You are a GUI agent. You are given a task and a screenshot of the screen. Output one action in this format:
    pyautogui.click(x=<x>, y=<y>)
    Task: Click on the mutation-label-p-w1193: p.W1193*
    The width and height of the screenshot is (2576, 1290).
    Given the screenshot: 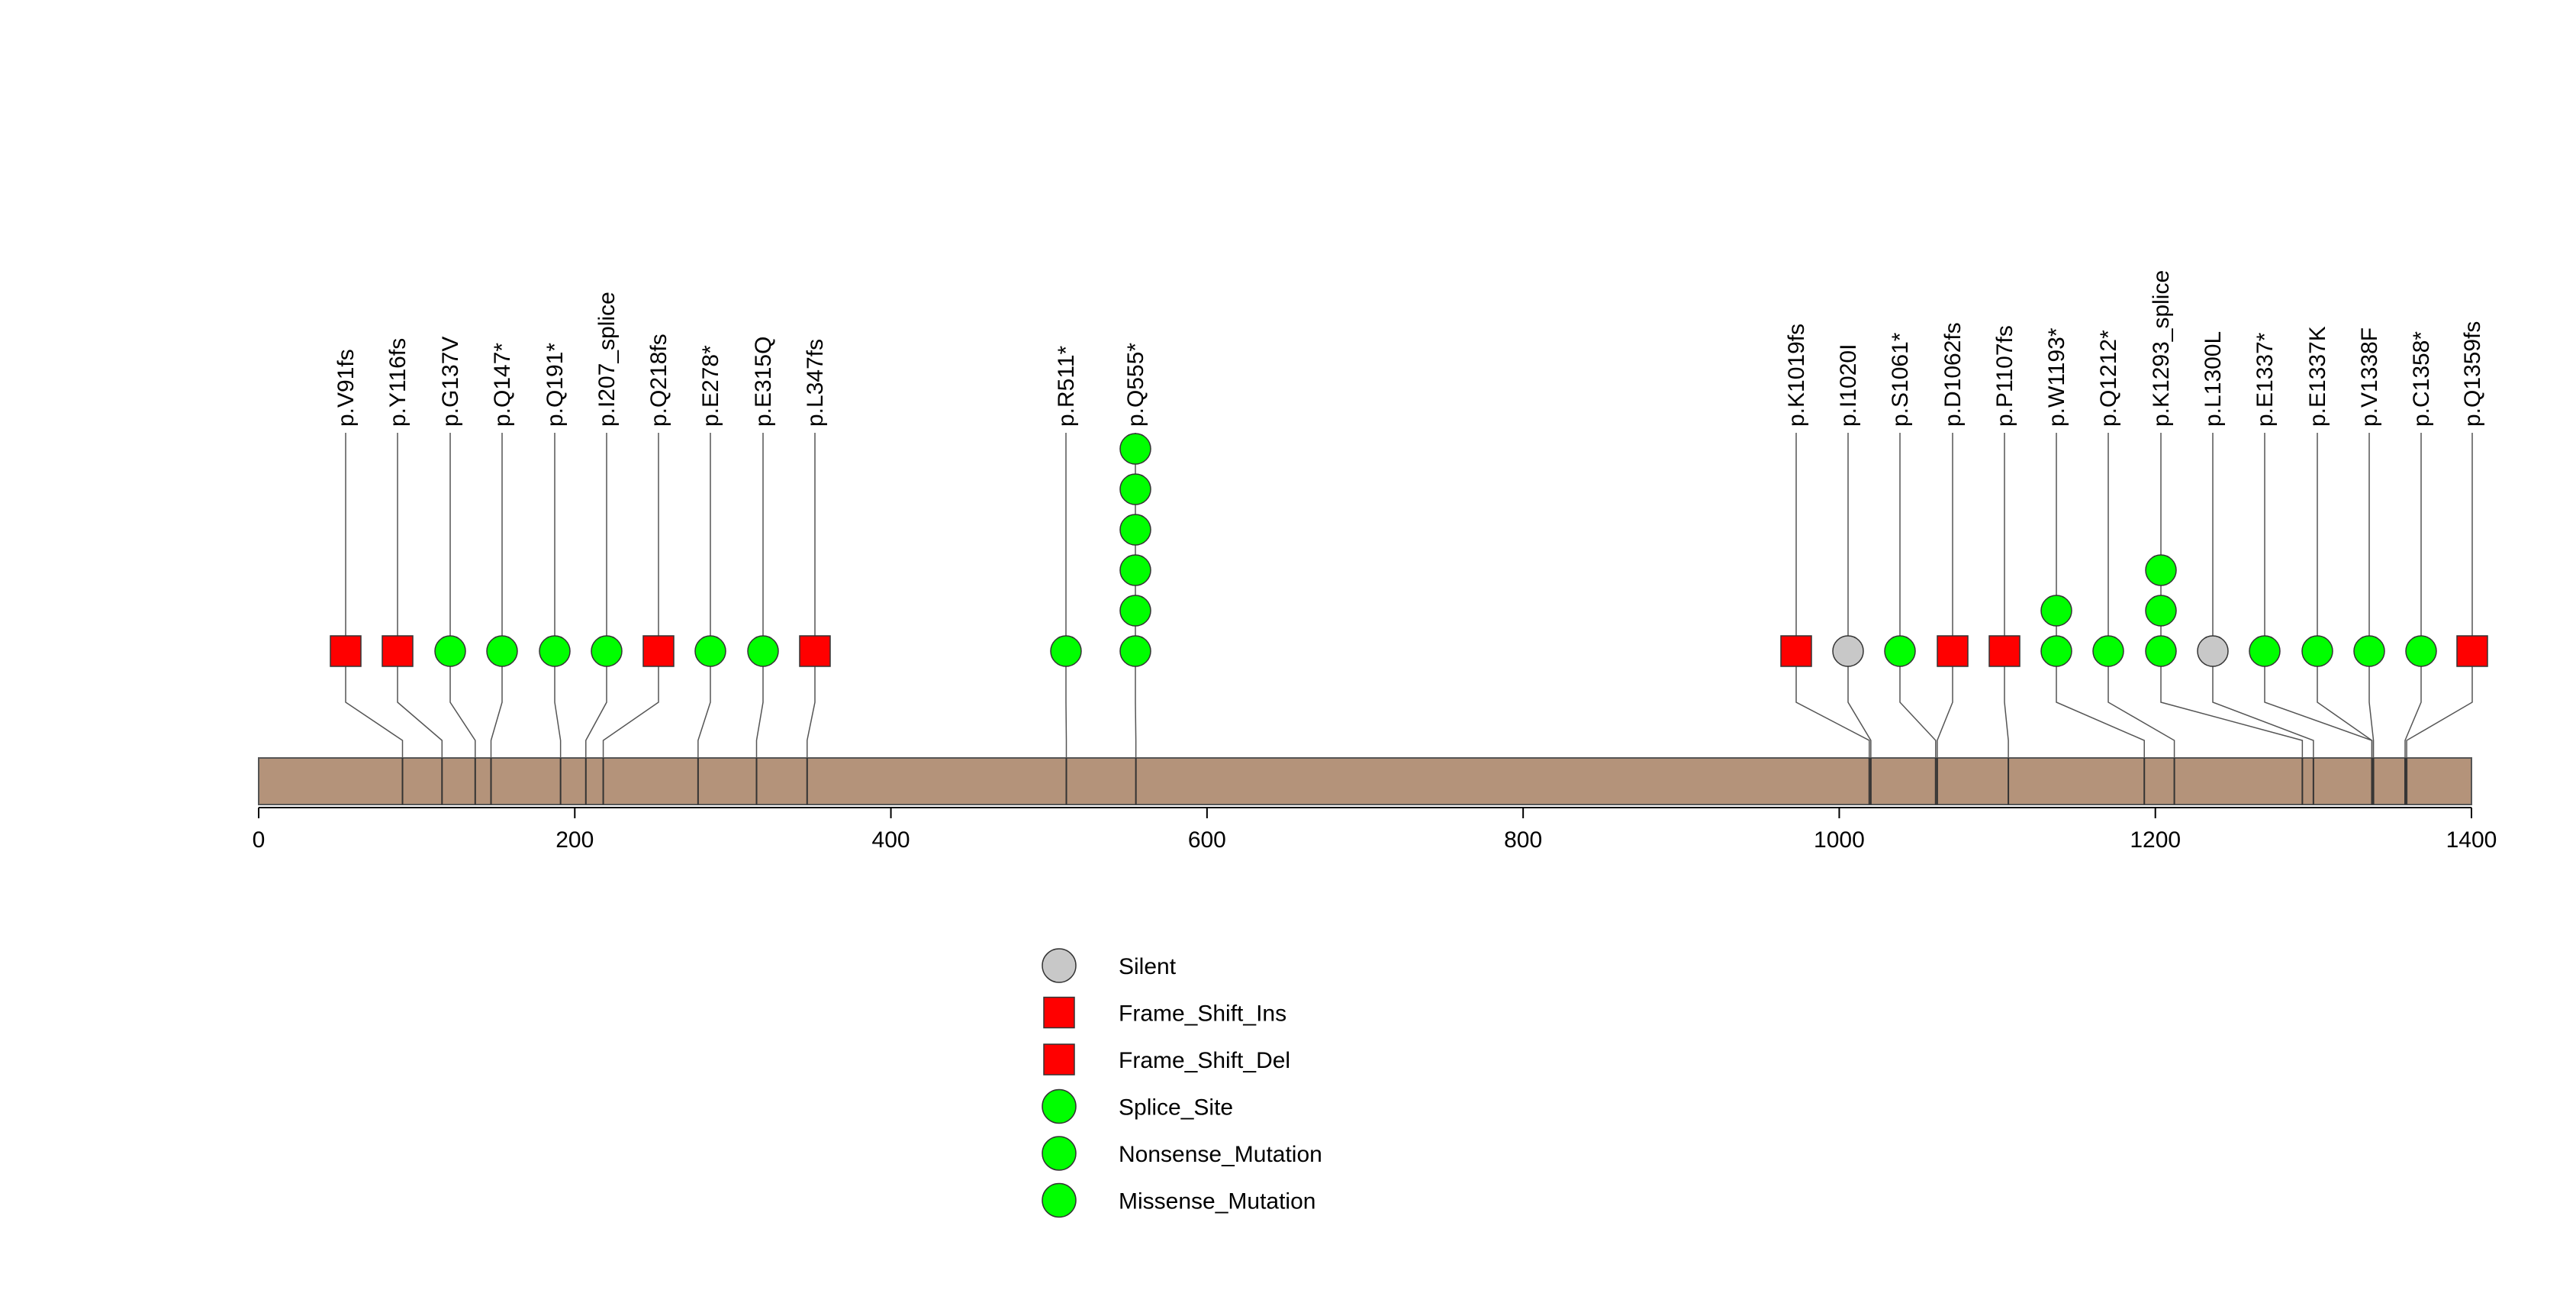 What is the action you would take?
    pyautogui.click(x=2056, y=377)
    